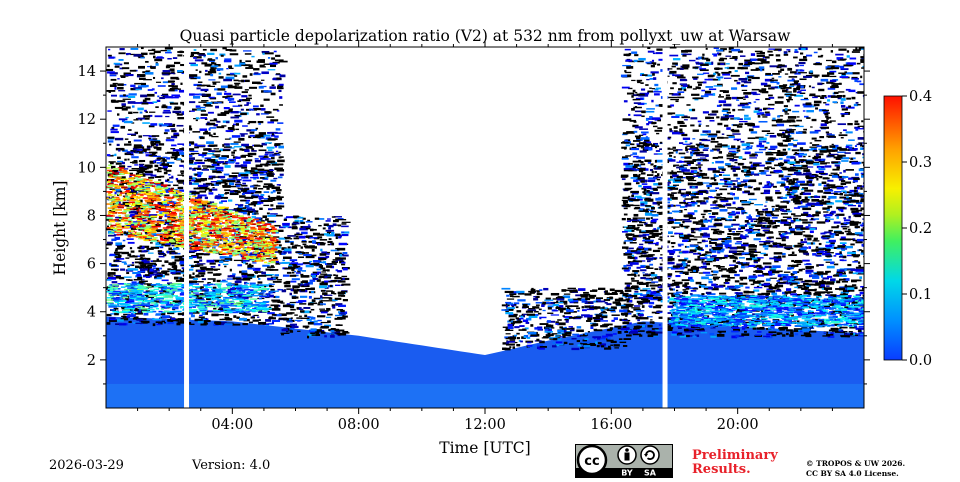 This screenshot has height=482, width=960. Describe the element at coordinates (738, 425) in the screenshot. I see `x-tick-label: 20:00` at that location.